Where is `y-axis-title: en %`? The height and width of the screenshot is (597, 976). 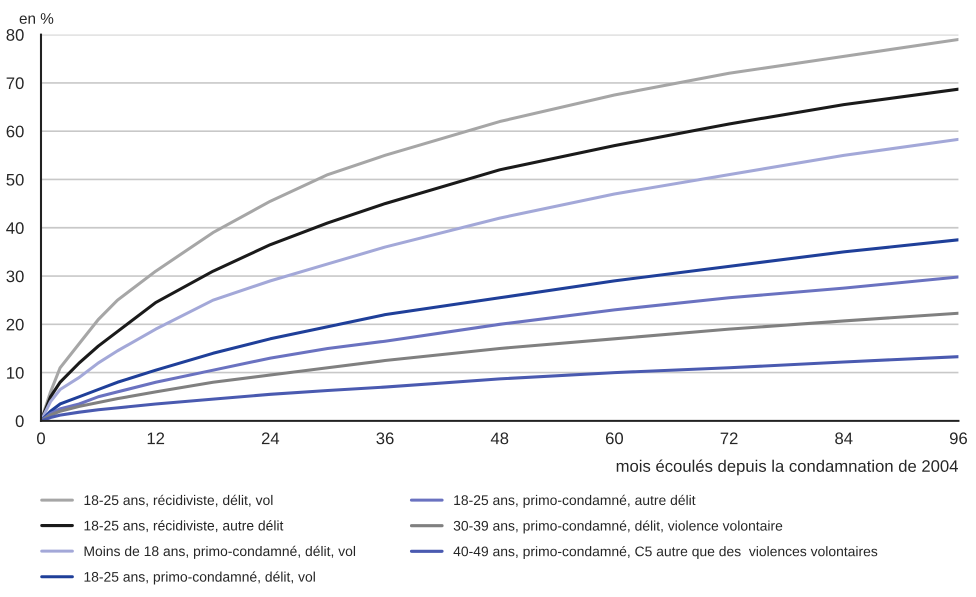
y-axis-title: en % is located at coordinates (37, 18).